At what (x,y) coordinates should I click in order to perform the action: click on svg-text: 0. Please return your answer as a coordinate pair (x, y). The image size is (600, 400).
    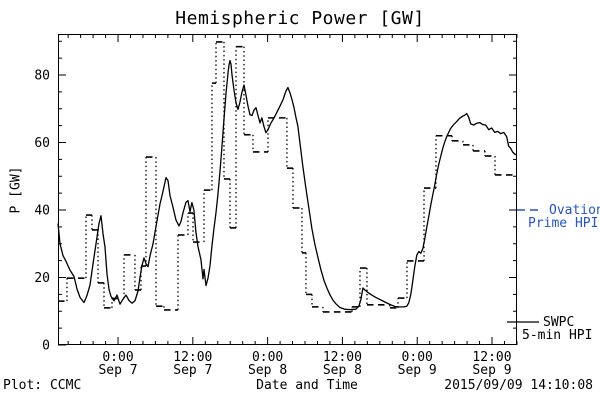
    Looking at the image, I should click on (46, 346).